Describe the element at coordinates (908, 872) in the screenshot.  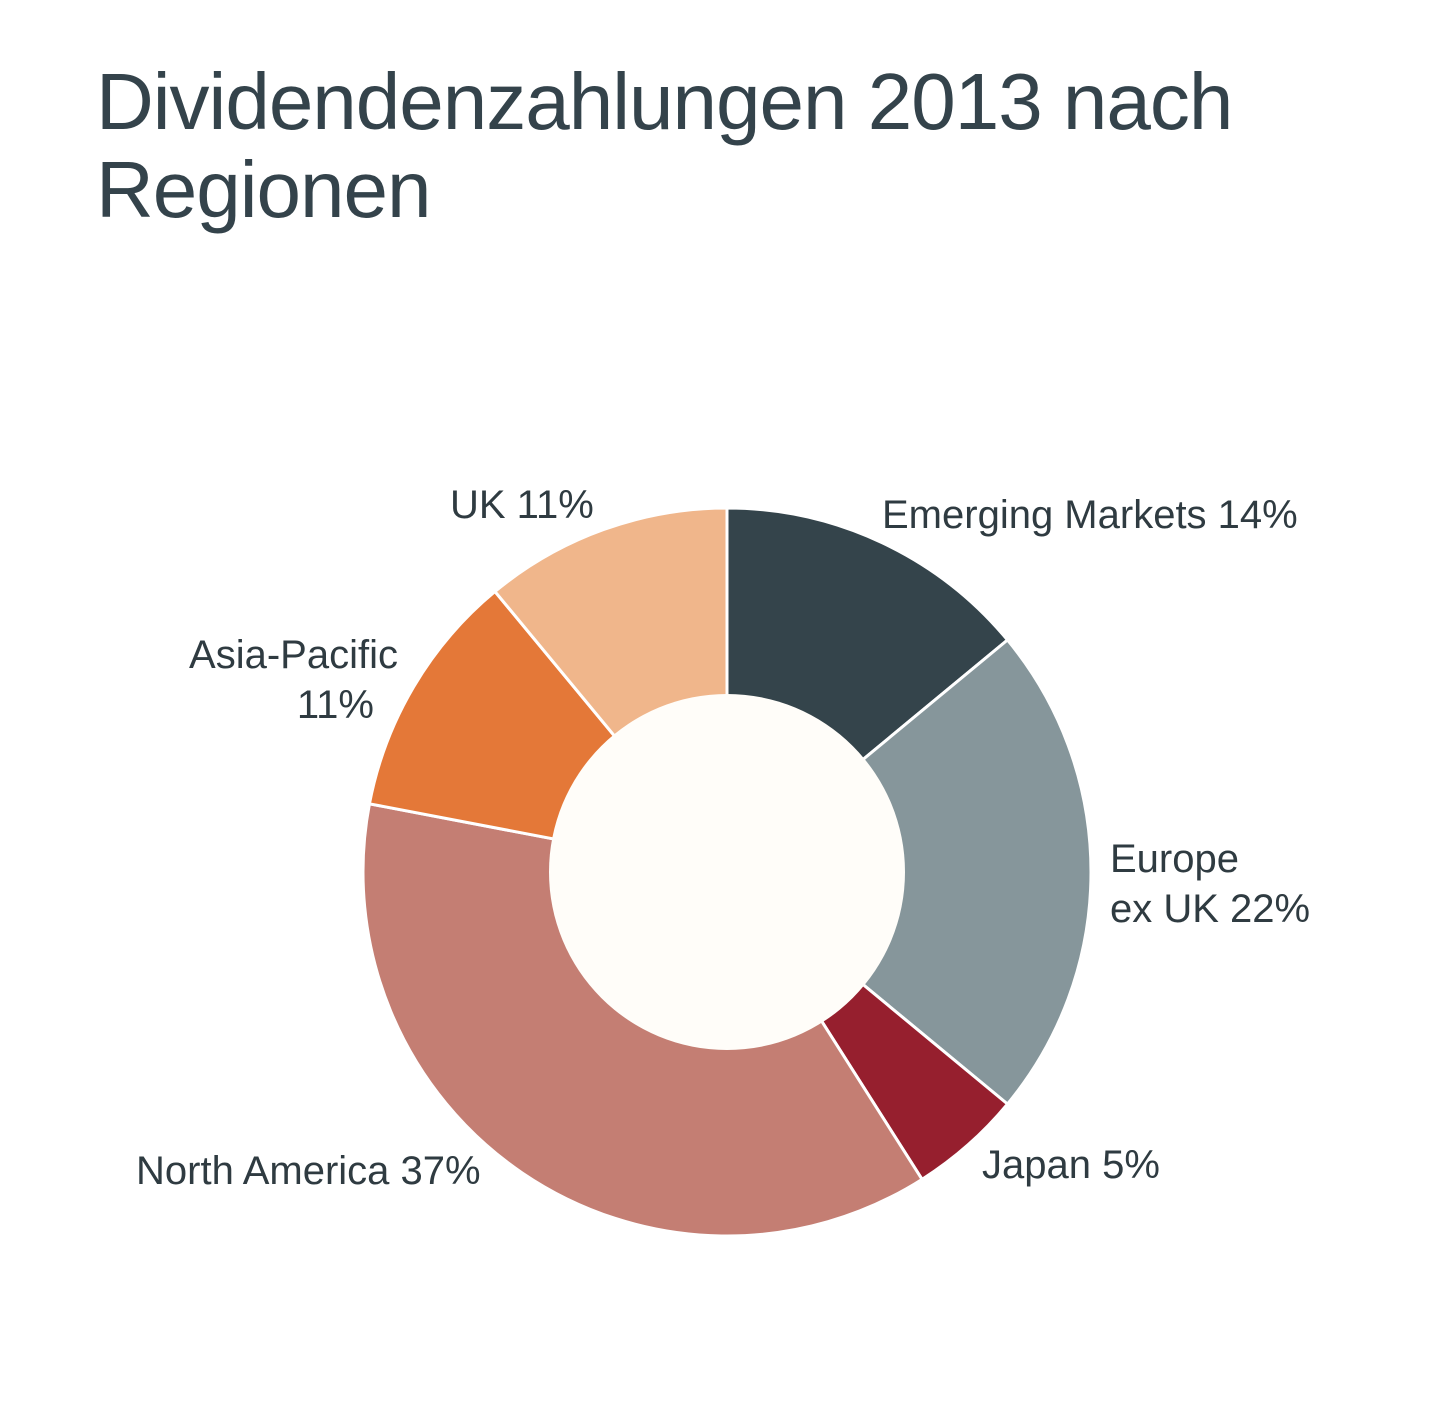
I see `slice-europe-ex-uk` at that location.